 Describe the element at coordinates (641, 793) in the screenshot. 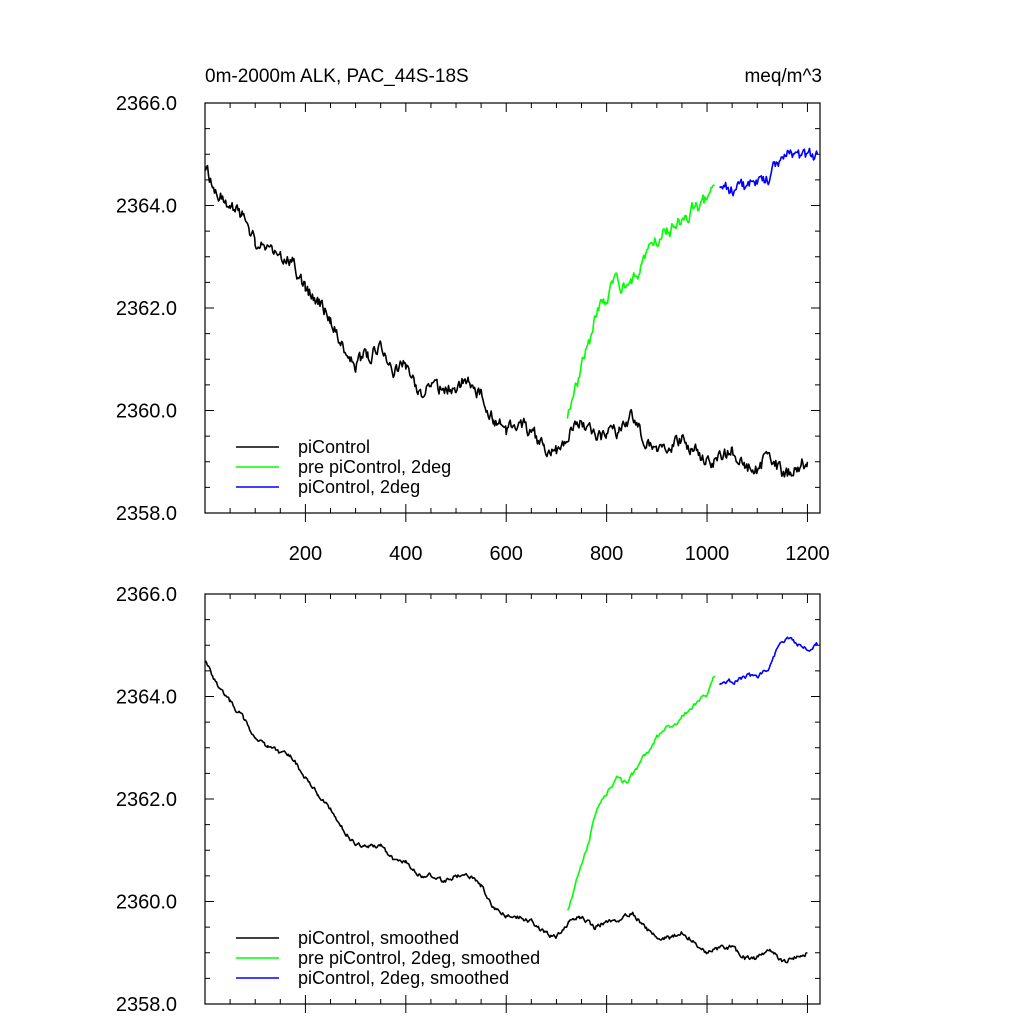

I see `series-line-pre-picontrol-2deg-smoothed` at that location.